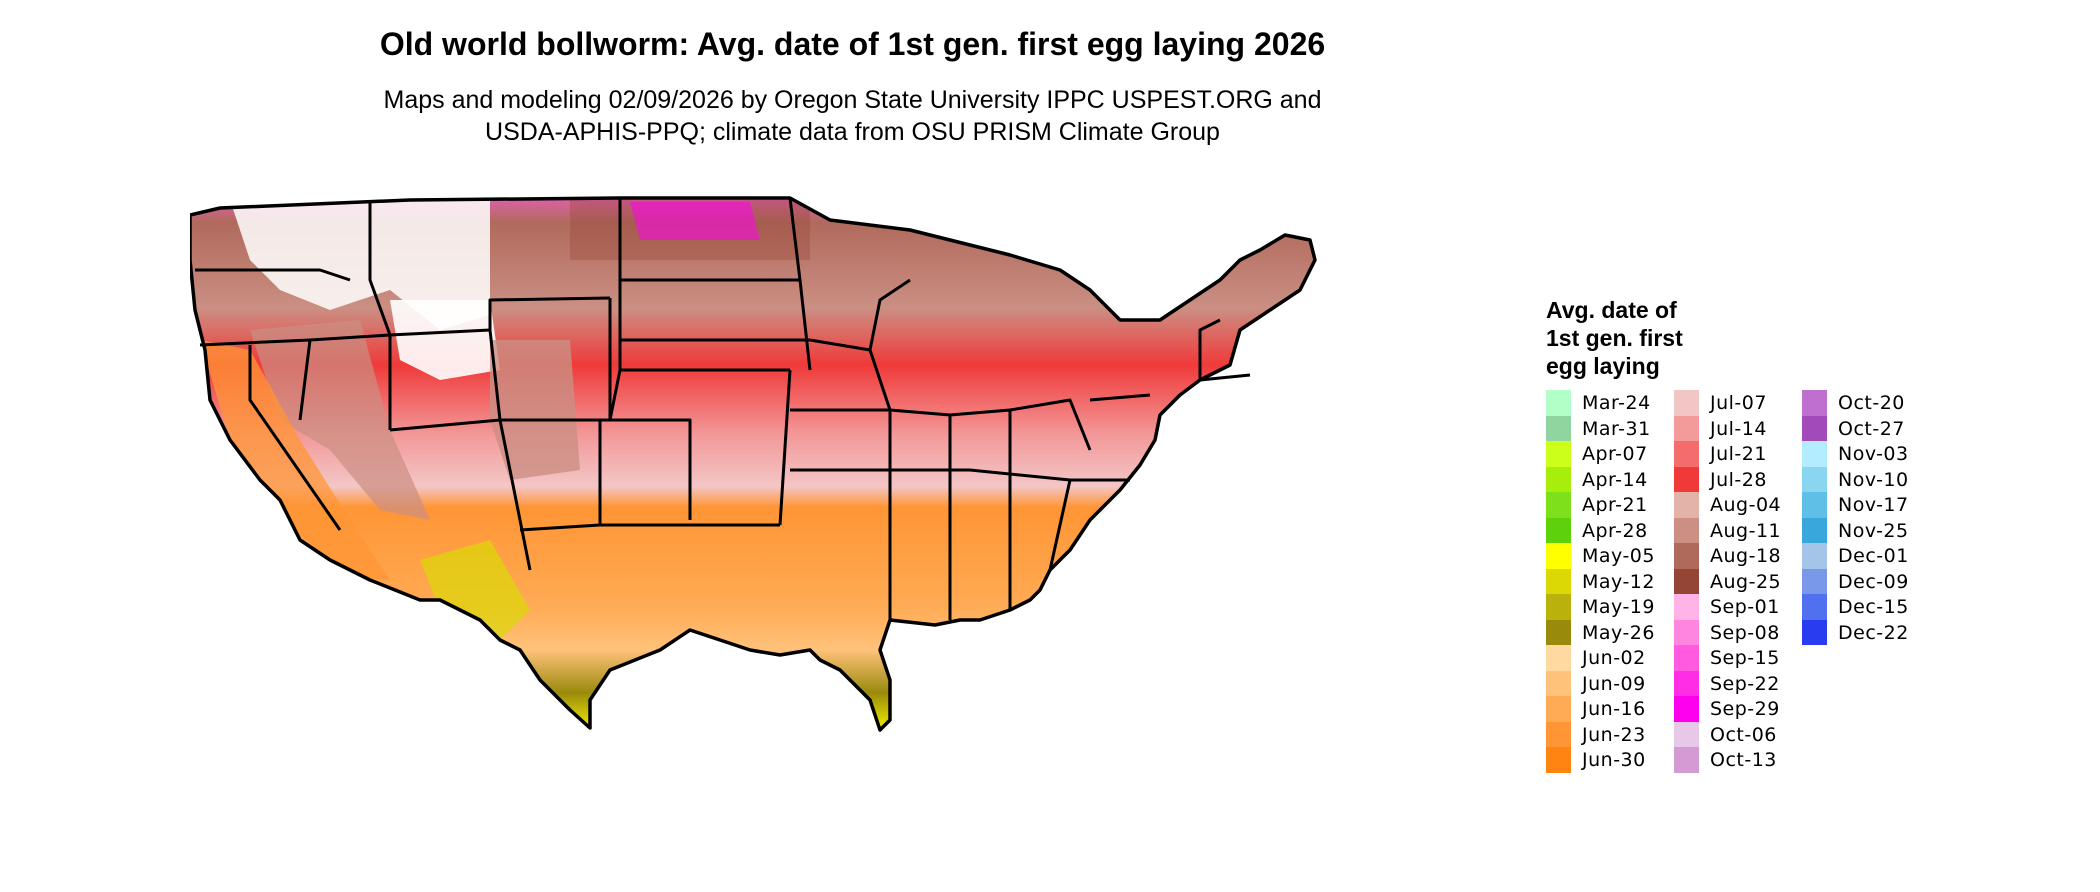 The image size is (2100, 892). I want to click on legend-title-line-2: 1st gen. first, so click(1614, 338).